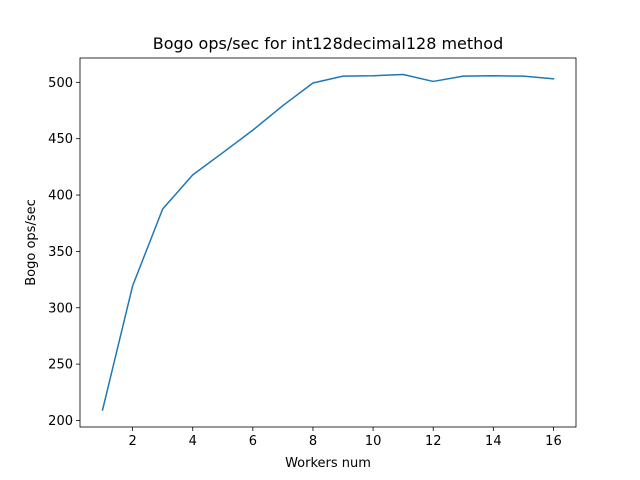  What do you see at coordinates (60, 365) in the screenshot?
I see `y-tick-label: 250` at bounding box center [60, 365].